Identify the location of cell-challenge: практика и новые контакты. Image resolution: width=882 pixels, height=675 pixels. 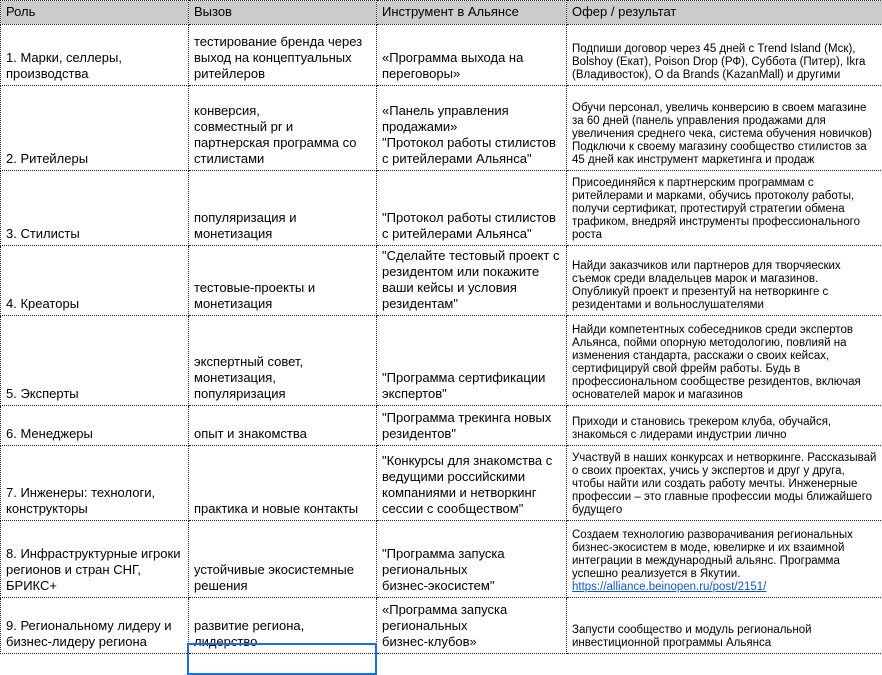
(283, 483).